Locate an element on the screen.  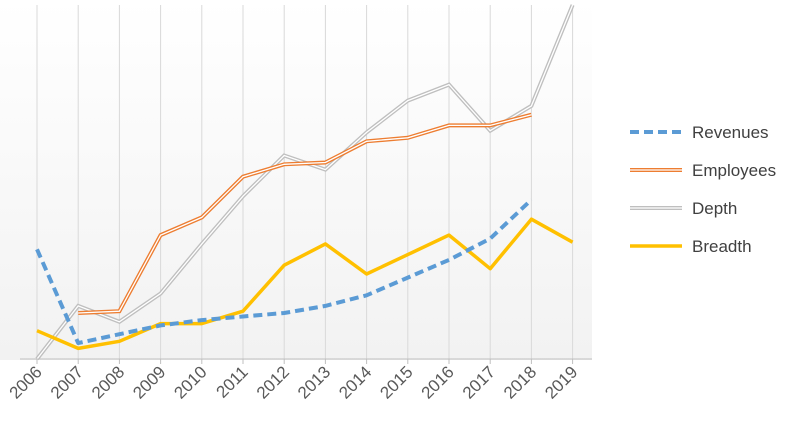
point-breadth-2010 is located at coordinates (201, 323).